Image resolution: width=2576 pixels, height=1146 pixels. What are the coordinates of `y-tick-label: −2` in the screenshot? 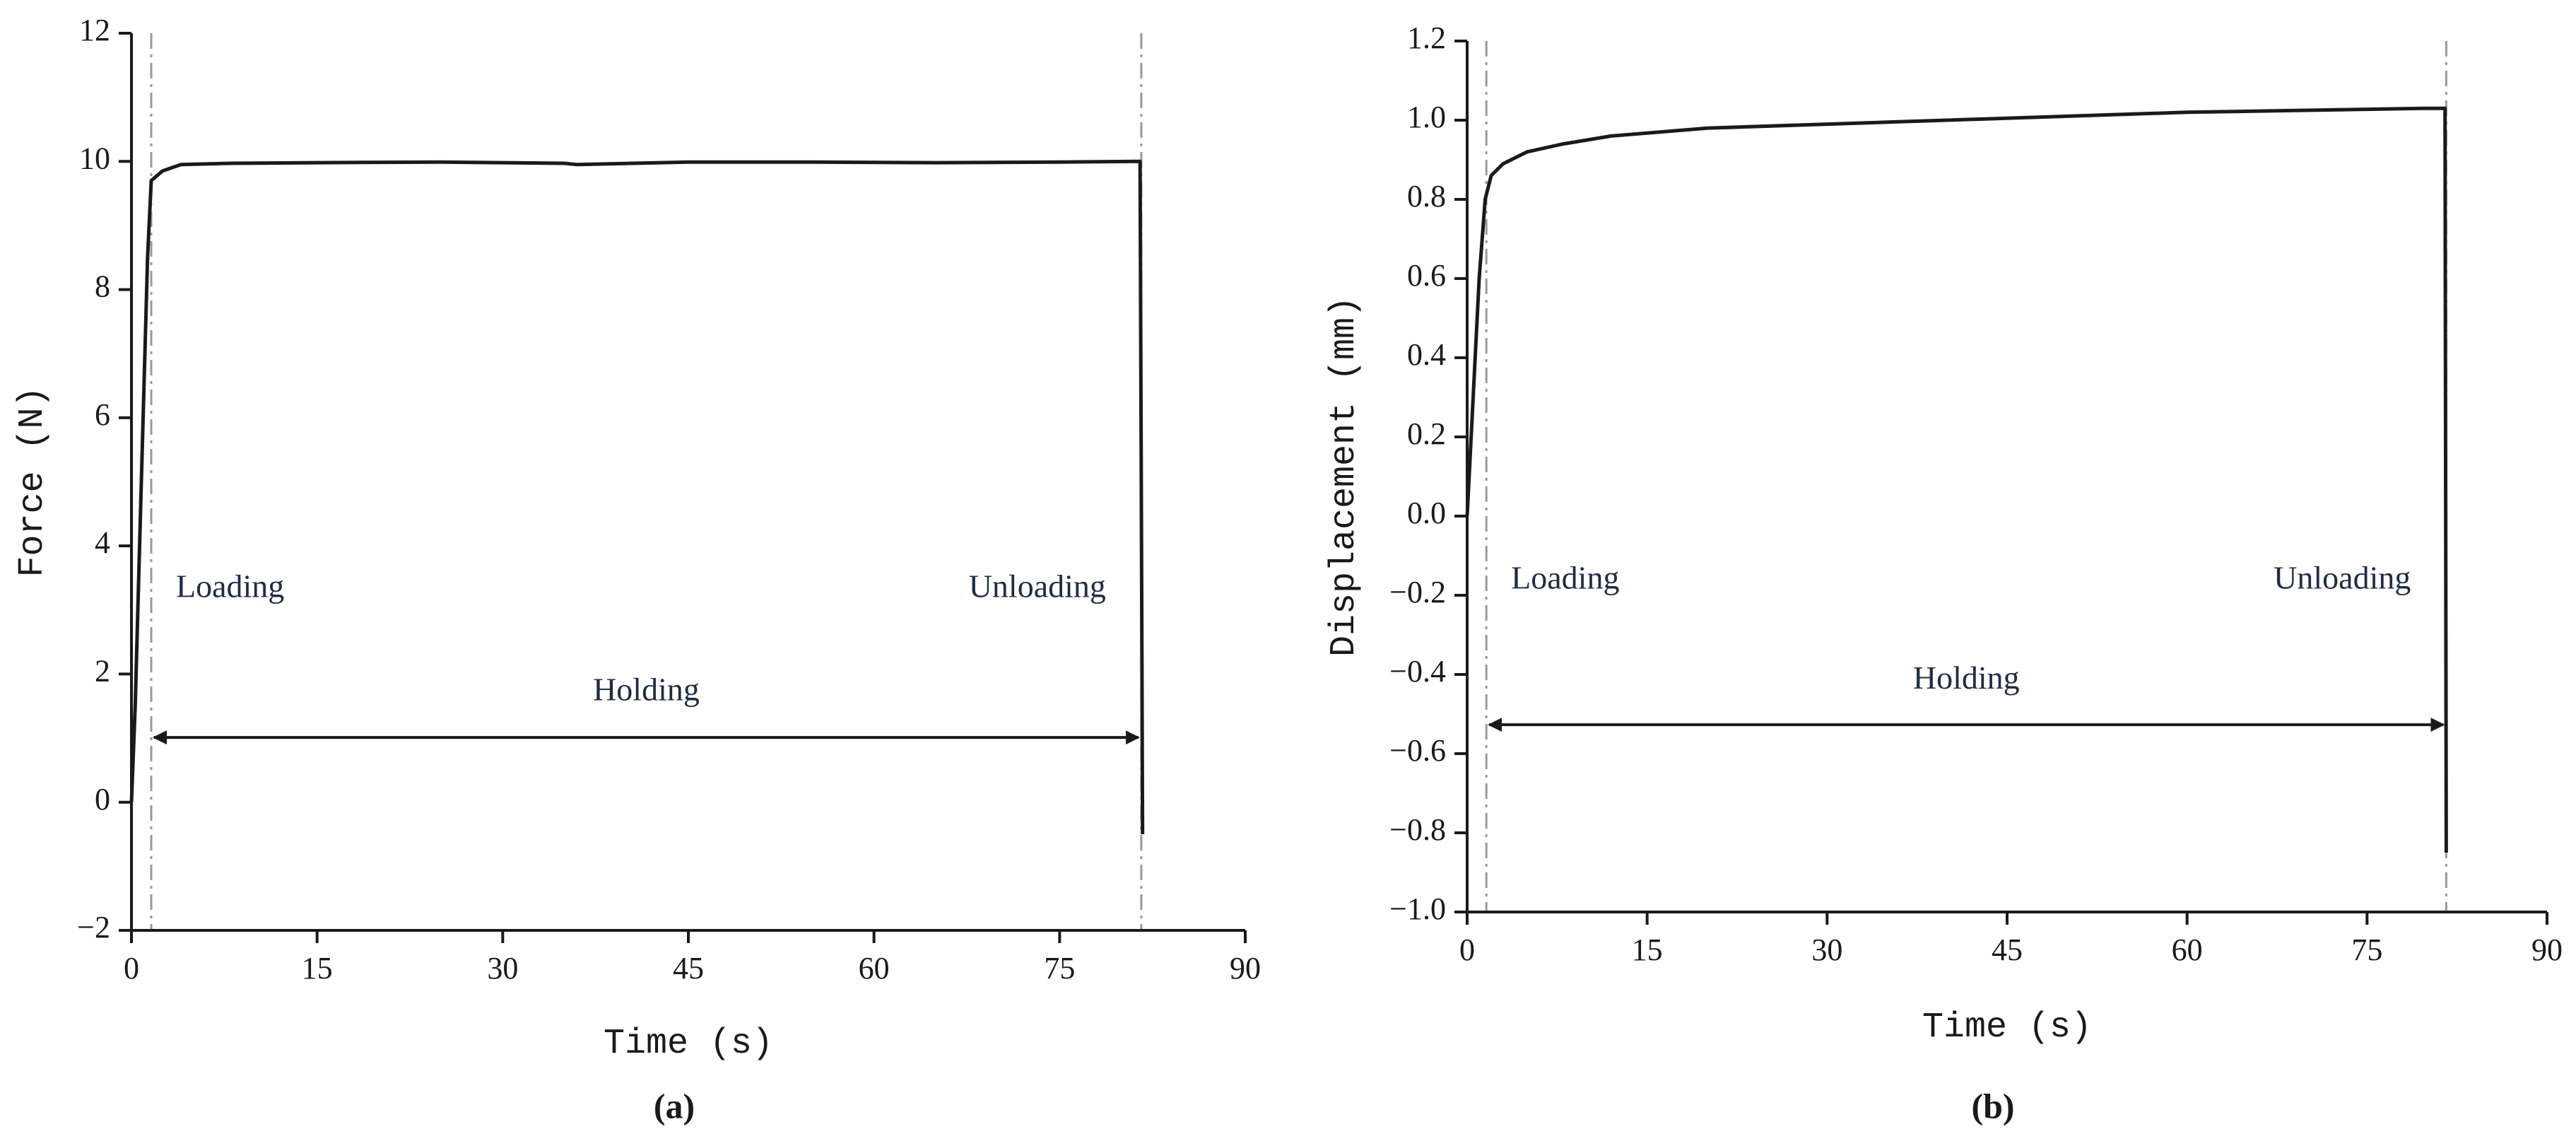 It's located at (93, 927).